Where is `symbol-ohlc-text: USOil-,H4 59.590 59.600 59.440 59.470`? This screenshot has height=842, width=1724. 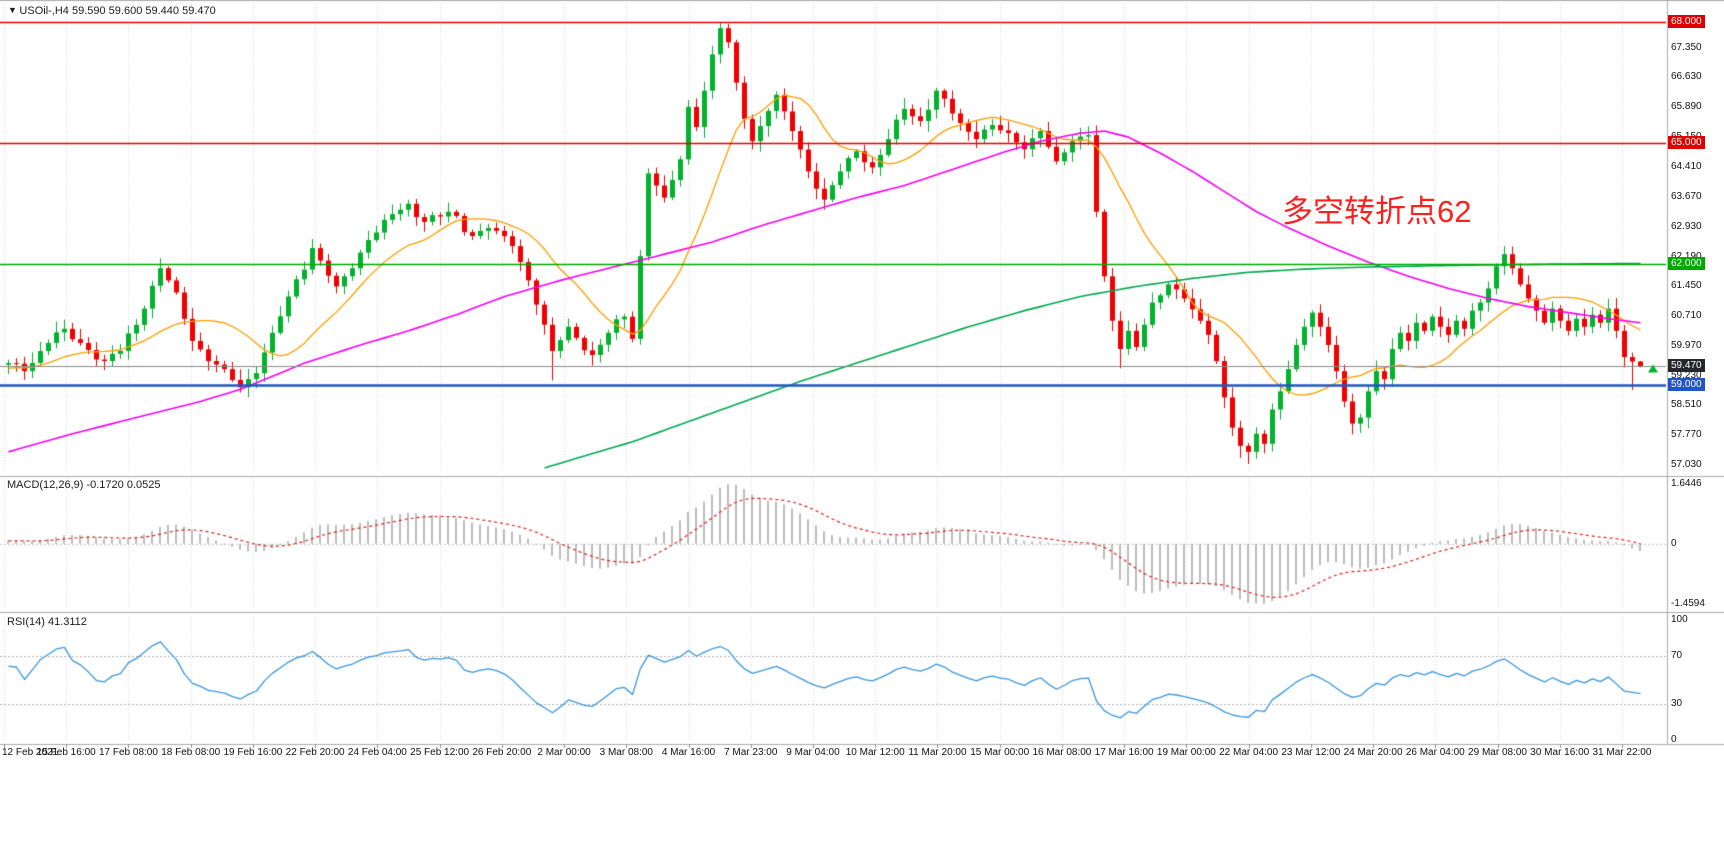 symbol-ohlc-text: USOil-,H4 59.590 59.600 59.440 59.470 is located at coordinates (117, 11).